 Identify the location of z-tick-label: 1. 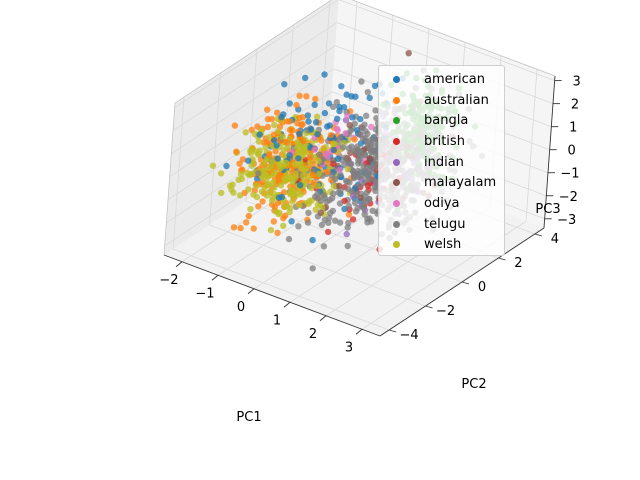
(573, 128).